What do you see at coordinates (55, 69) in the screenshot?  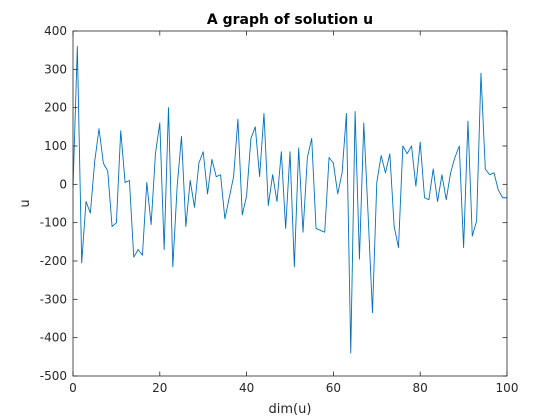 I see `y-tick-label: 300` at bounding box center [55, 69].